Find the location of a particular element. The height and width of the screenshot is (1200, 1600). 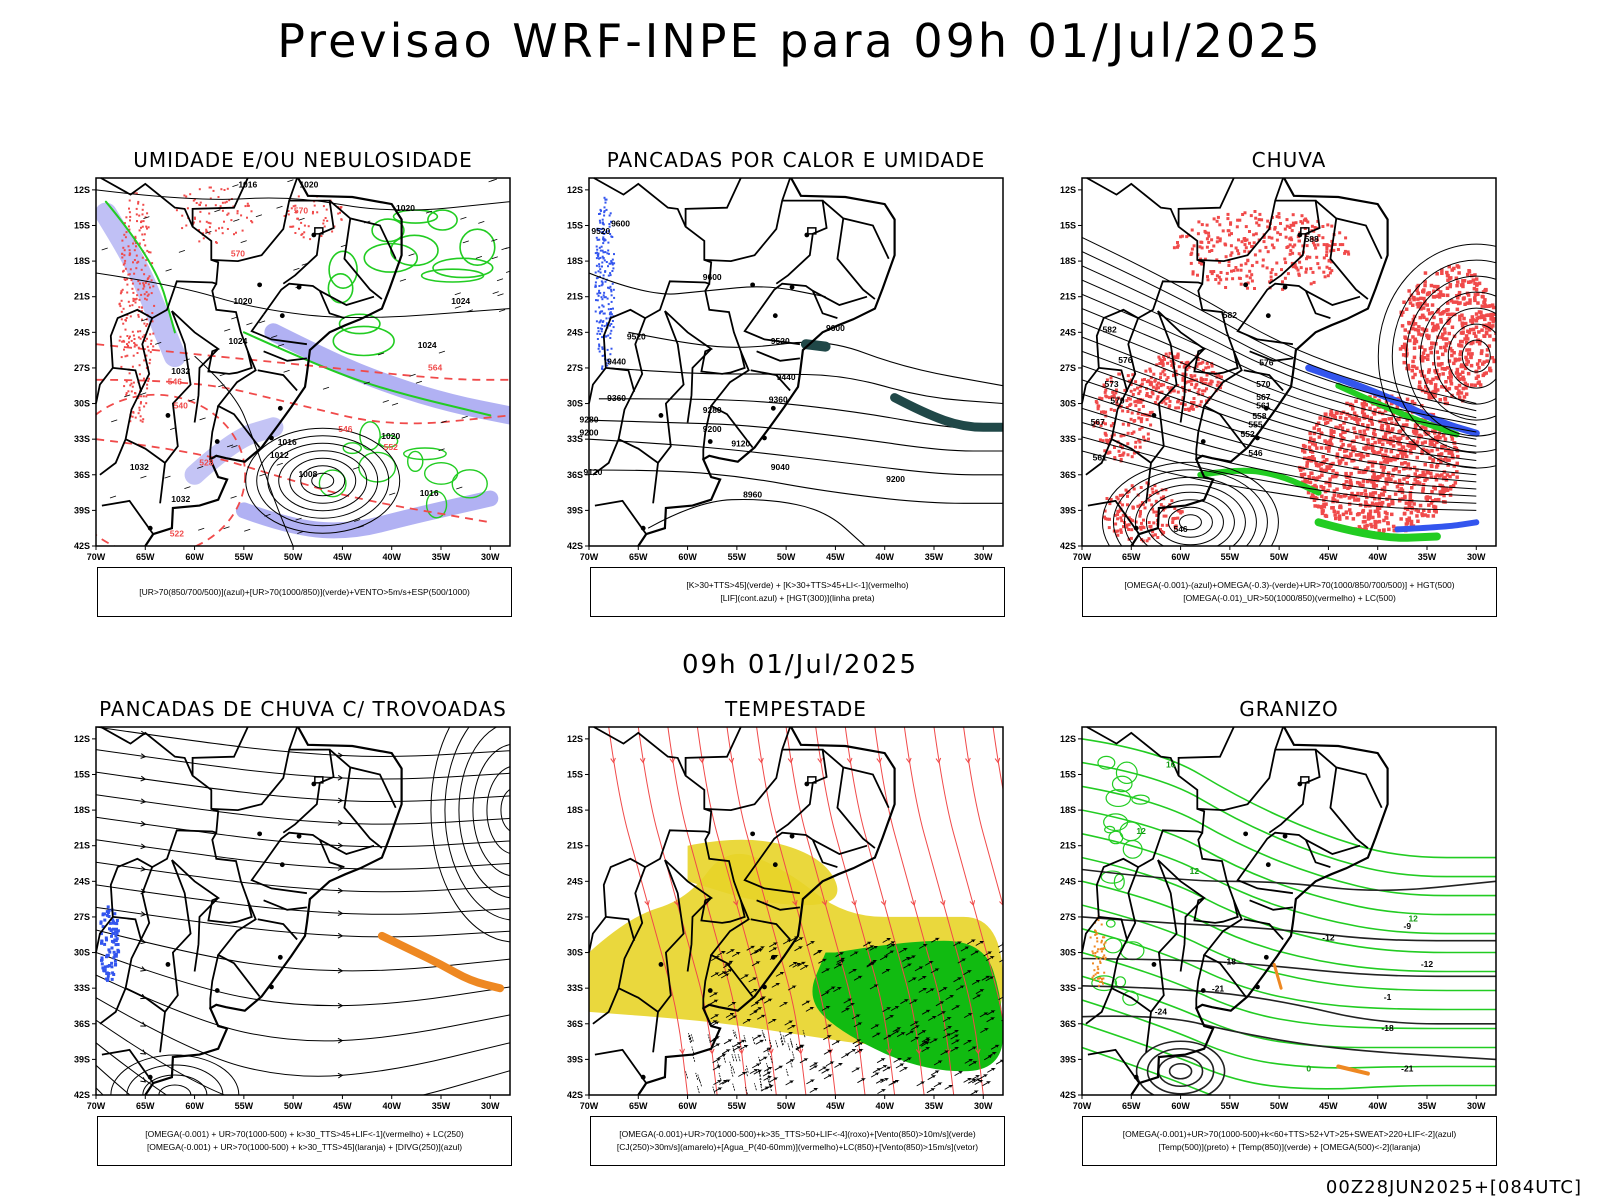

divergence-blue is located at coordinates (117, 924).